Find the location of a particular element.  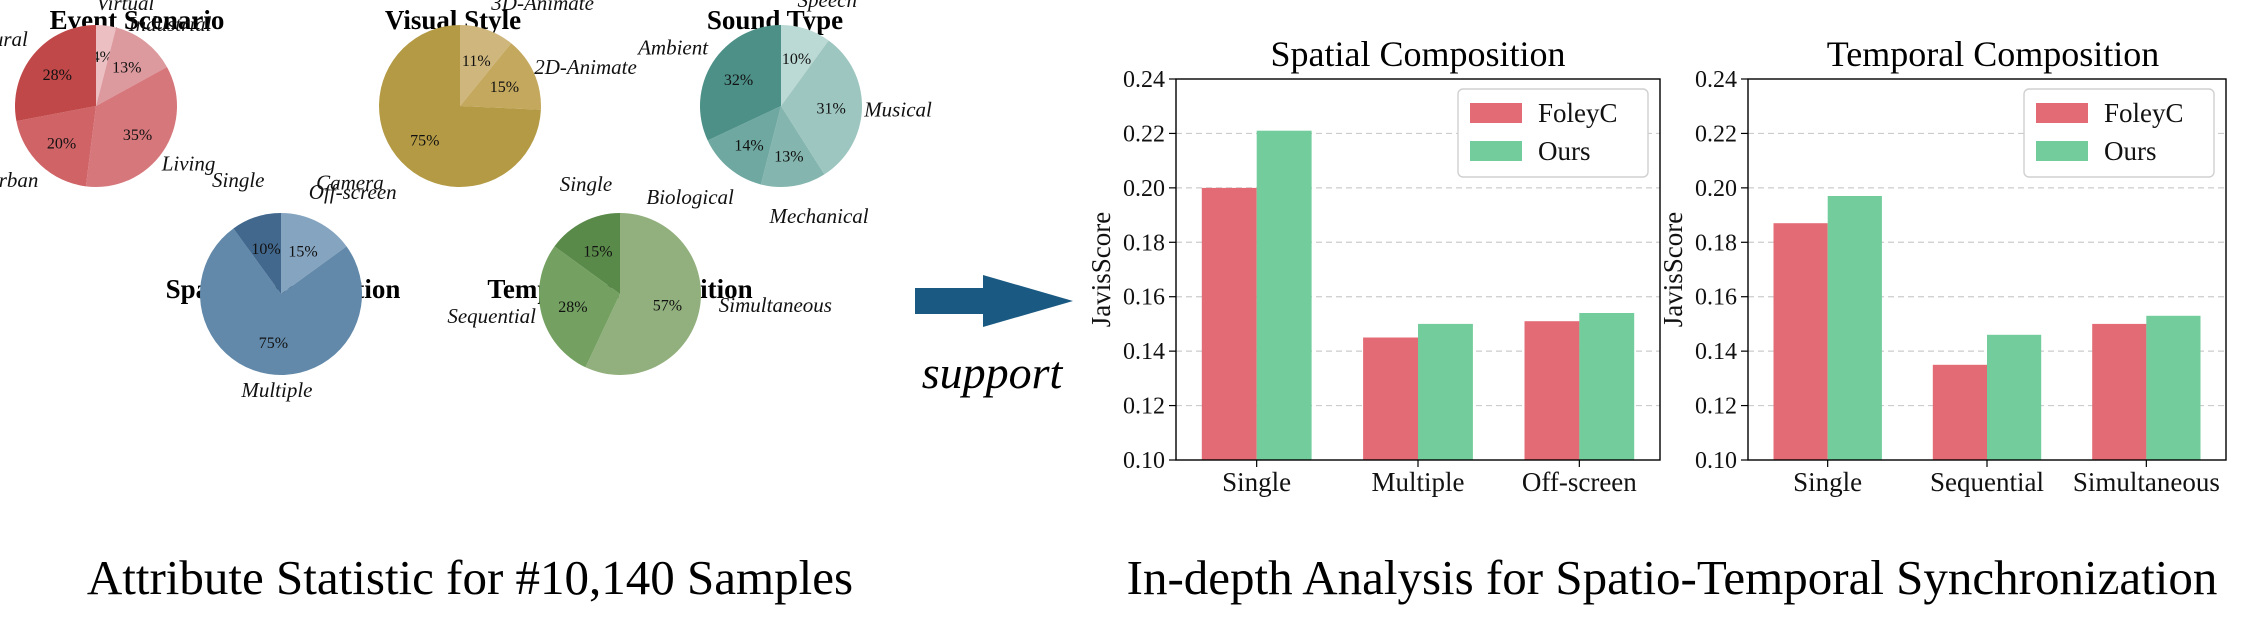

pie-category-label: Urban is located at coordinates (19, 180).